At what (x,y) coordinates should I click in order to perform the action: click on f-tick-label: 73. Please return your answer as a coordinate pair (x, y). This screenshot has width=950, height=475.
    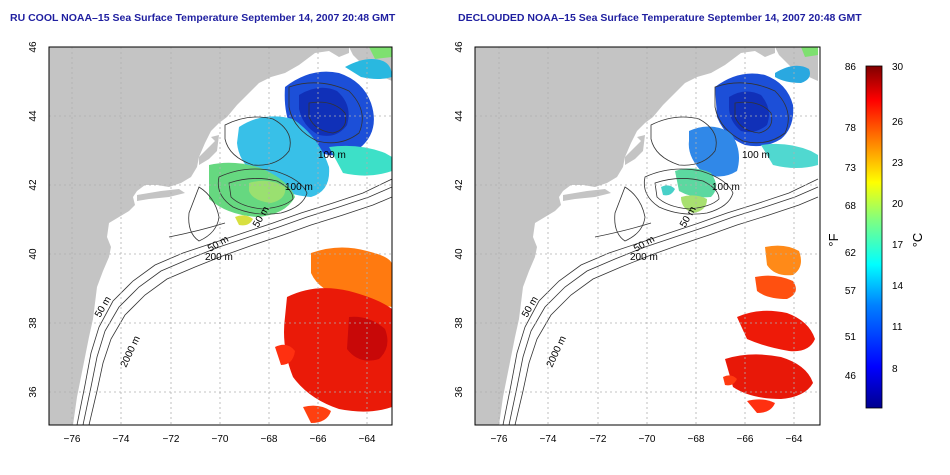
    Looking at the image, I should click on (851, 168).